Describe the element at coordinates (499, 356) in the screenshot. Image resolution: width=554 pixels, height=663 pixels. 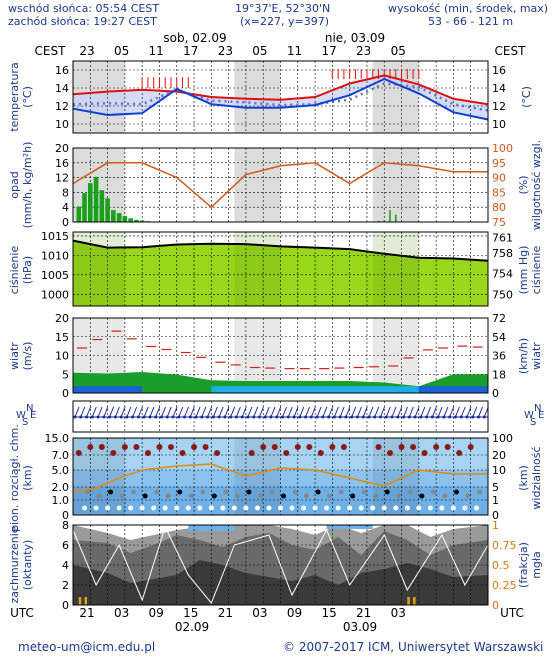
I see `right-tick: 36` at that location.